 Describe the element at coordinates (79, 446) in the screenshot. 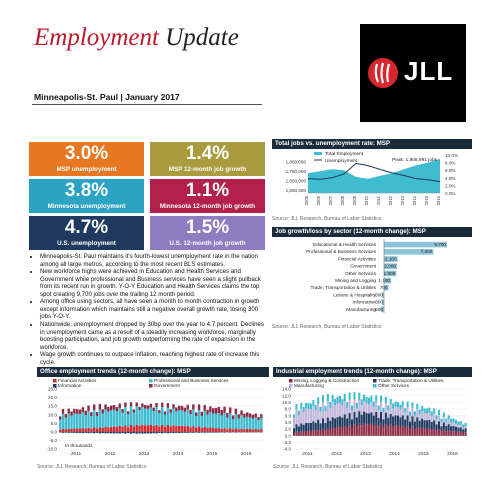

I see `units-annotation: In thousands` at that location.